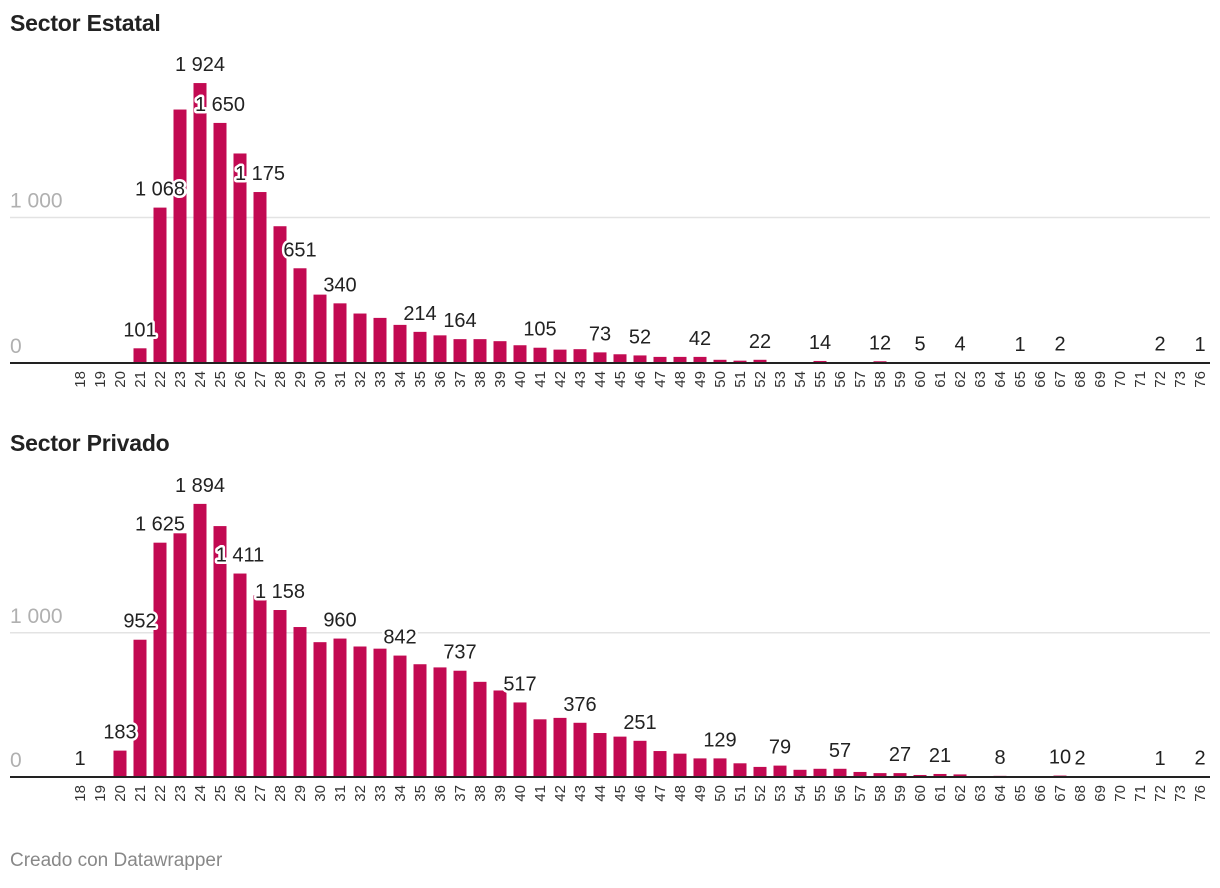  Describe the element at coordinates (820, 343) in the screenshot. I see `estatal-data-label: 14` at that location.